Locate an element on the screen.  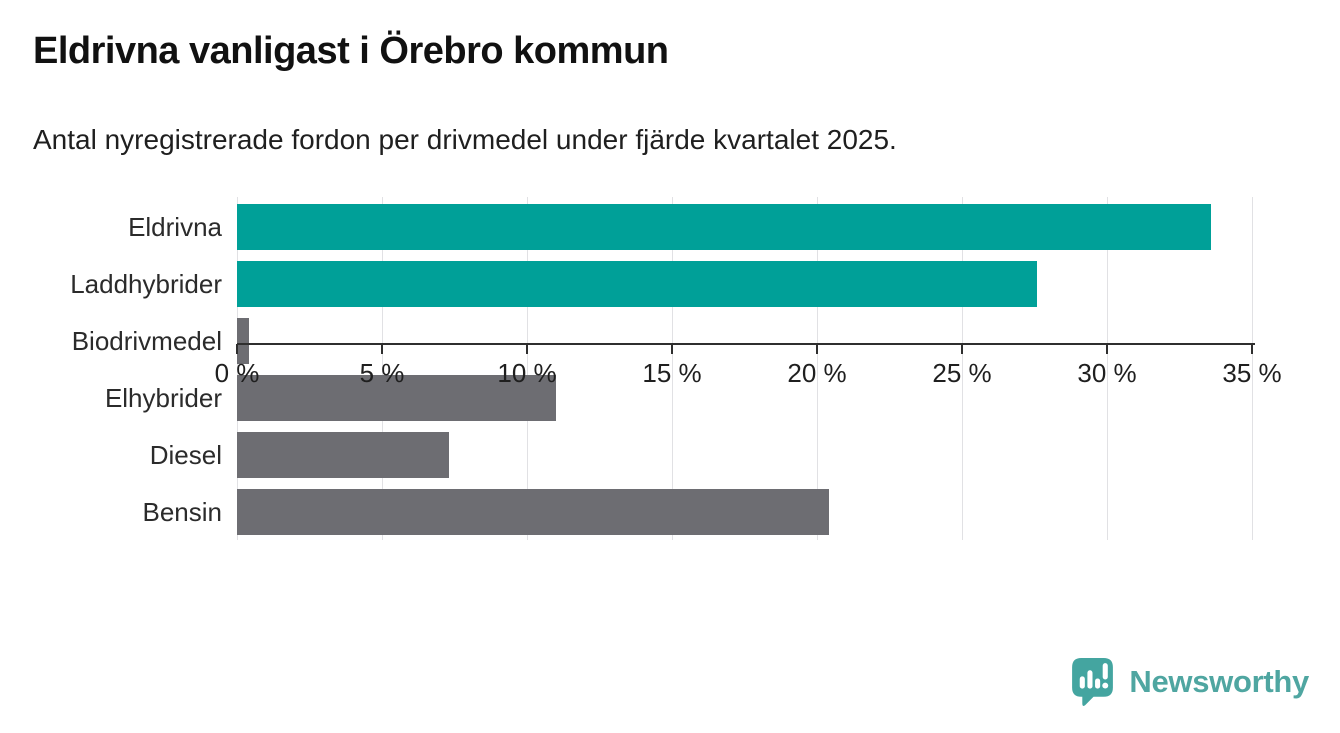
category-label: Laddhybrider is located at coordinates (146, 284).